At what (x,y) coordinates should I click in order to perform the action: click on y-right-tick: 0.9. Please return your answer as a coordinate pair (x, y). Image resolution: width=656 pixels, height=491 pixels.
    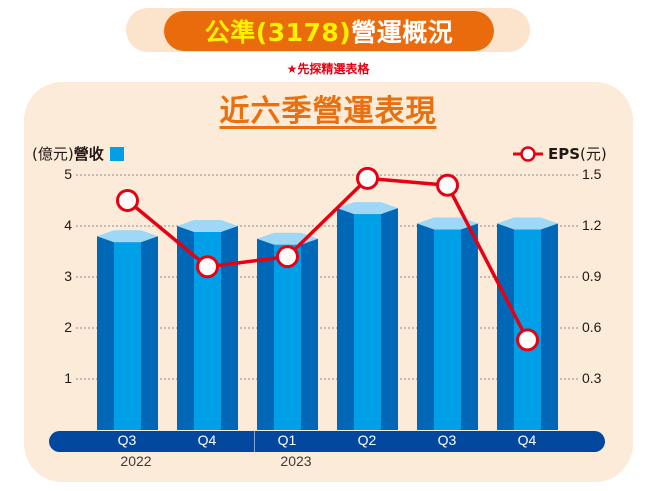
    Looking at the image, I should click on (592, 276).